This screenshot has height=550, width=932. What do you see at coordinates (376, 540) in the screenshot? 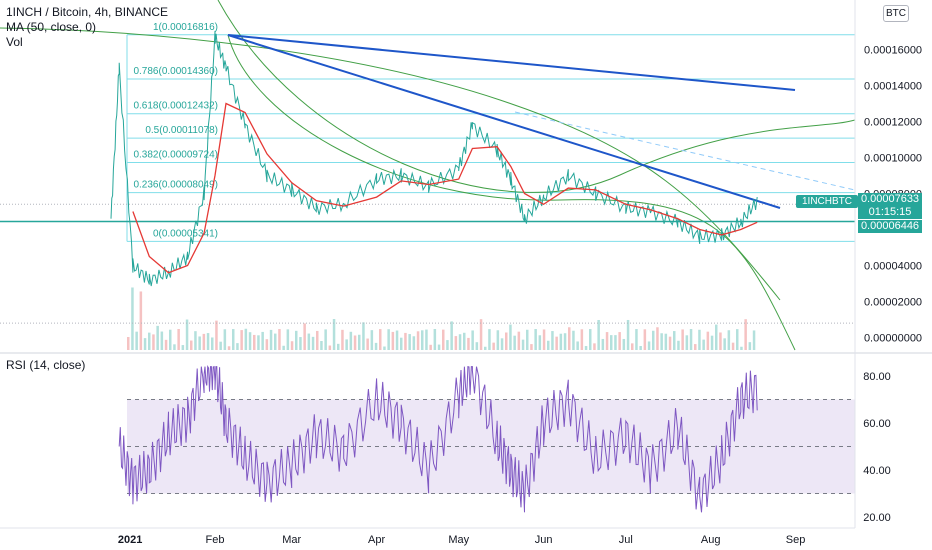
I see `time-axis-tick-label: Apr` at bounding box center [376, 540].